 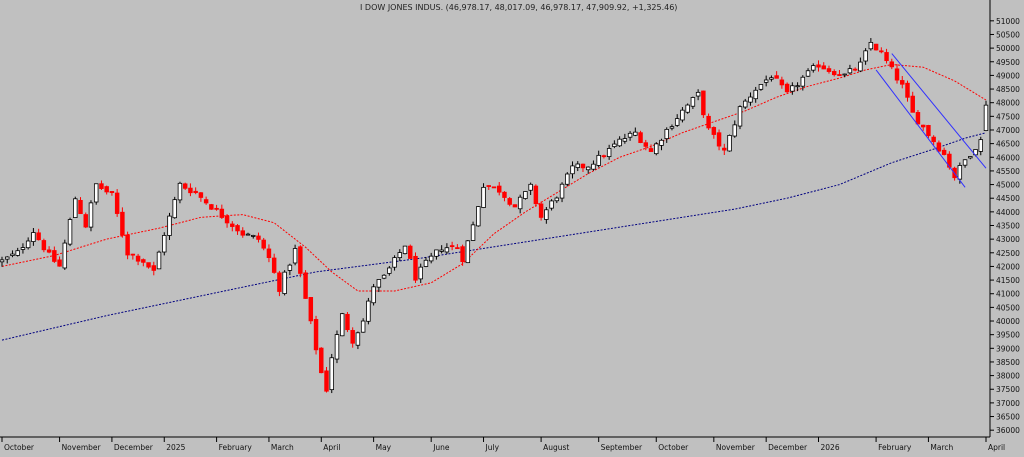 I want to click on y-tick-label: 42500, so click(x=1008, y=253).